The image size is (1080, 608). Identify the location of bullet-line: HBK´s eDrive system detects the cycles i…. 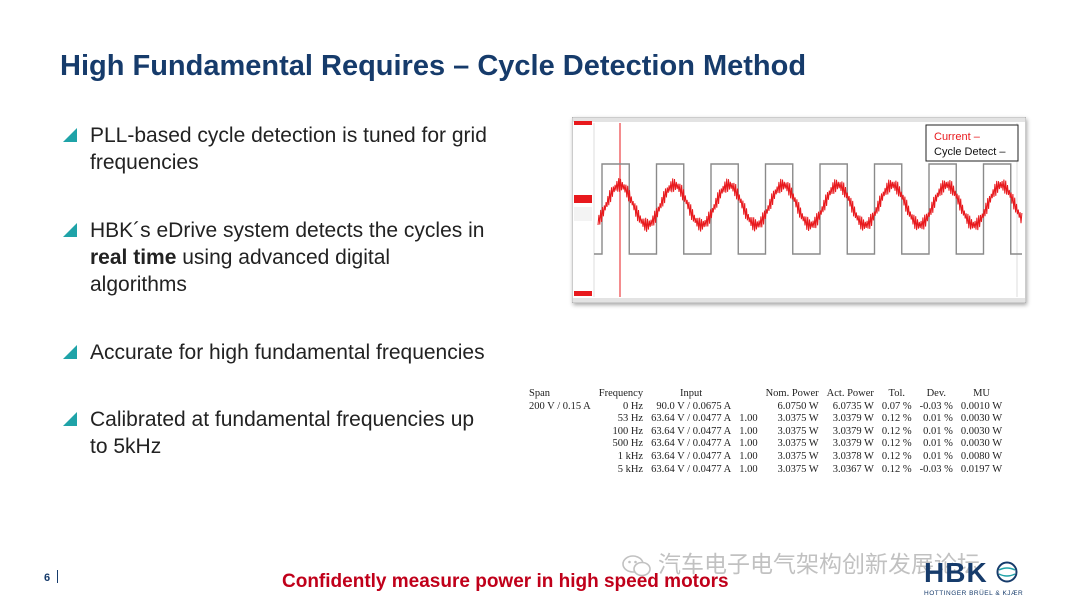
(287, 230).